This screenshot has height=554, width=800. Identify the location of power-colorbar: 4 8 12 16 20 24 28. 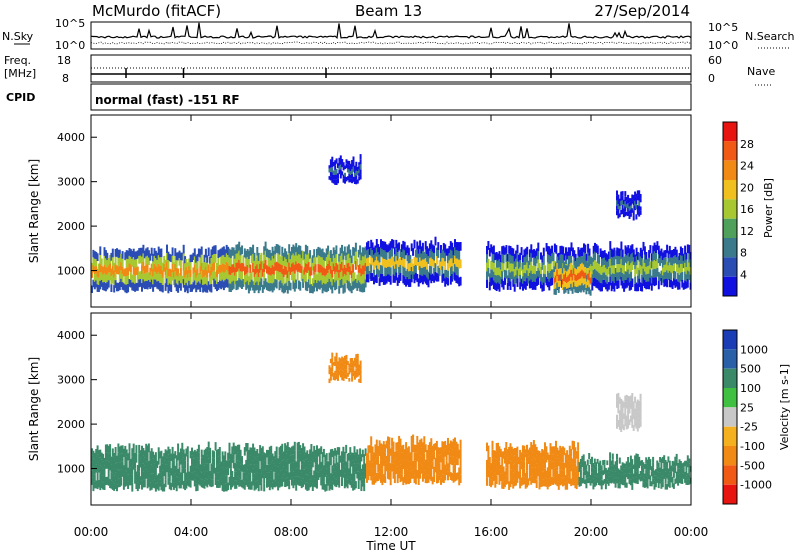
(738, 209).